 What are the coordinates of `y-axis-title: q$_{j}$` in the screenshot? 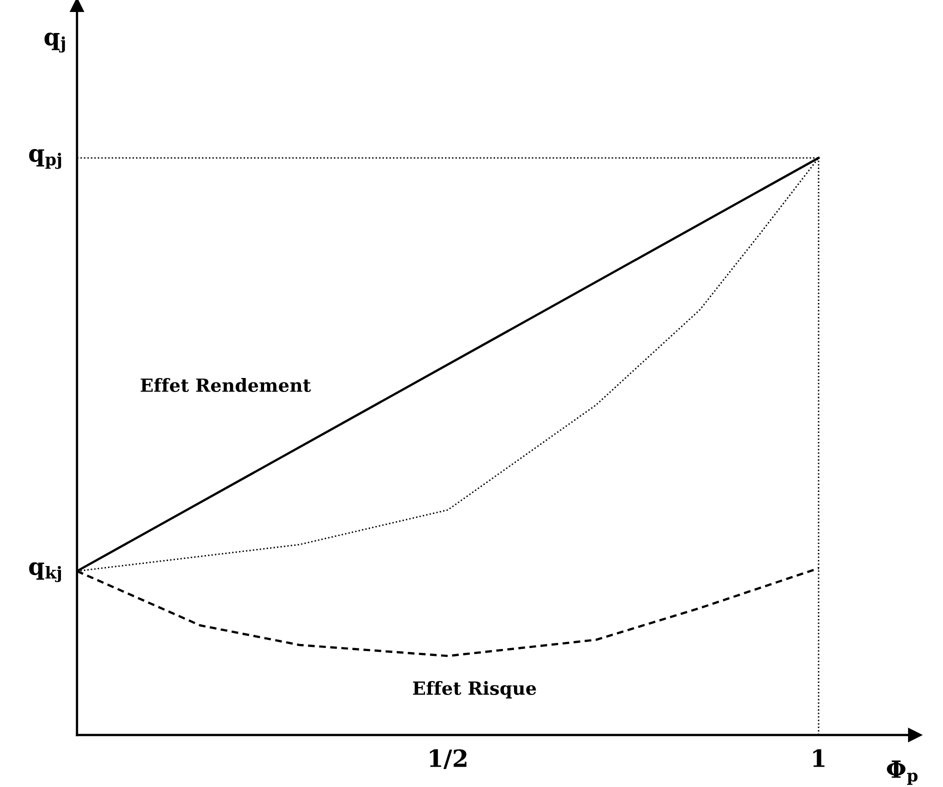 It's located at (54, 42).